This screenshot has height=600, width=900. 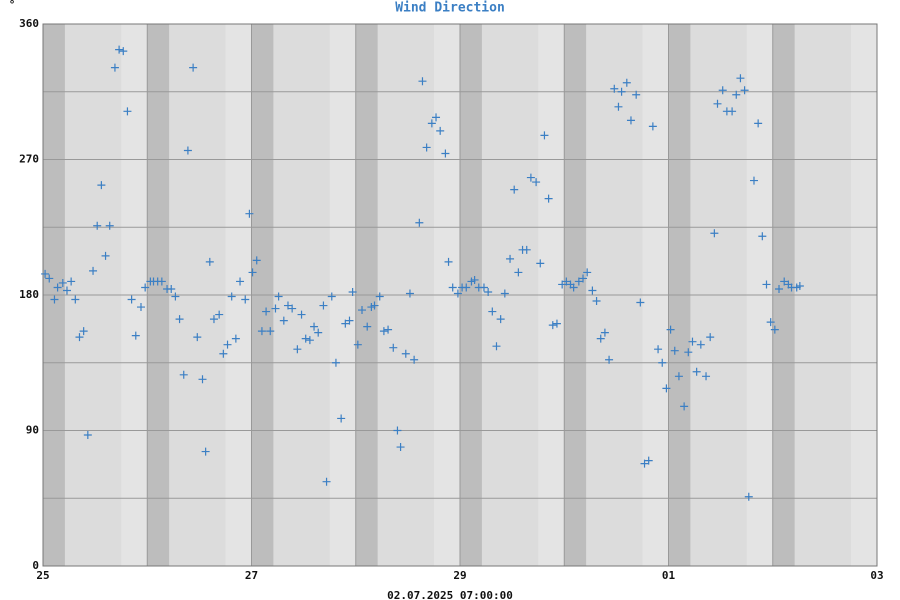 What do you see at coordinates (35, 565) in the screenshot?
I see `y-tick-label: 0` at bounding box center [35, 565].